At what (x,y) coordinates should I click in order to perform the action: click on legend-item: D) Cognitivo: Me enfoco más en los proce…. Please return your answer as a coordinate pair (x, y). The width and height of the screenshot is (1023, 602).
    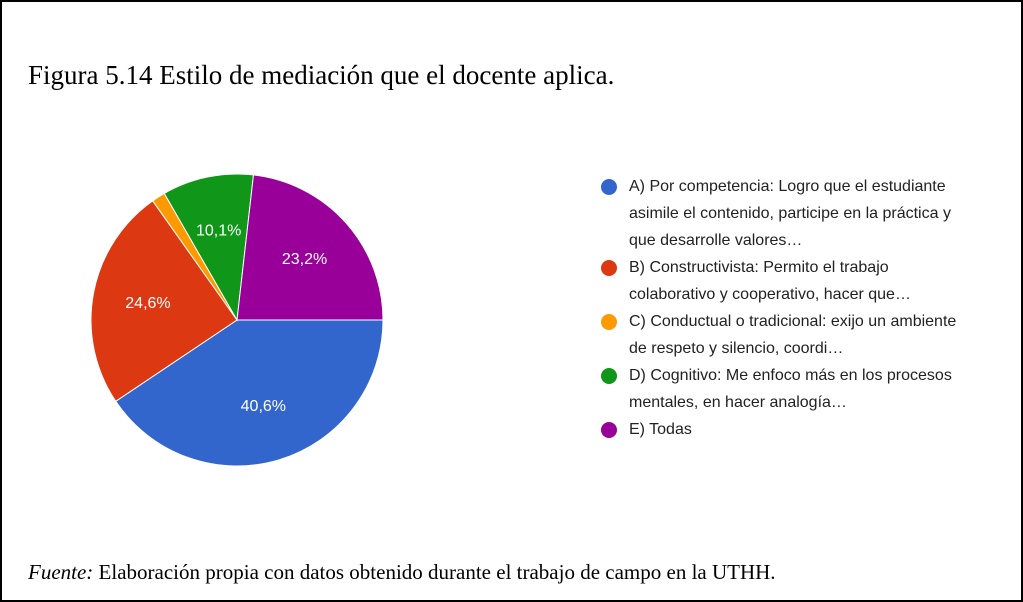
    Looking at the image, I should click on (780, 389).